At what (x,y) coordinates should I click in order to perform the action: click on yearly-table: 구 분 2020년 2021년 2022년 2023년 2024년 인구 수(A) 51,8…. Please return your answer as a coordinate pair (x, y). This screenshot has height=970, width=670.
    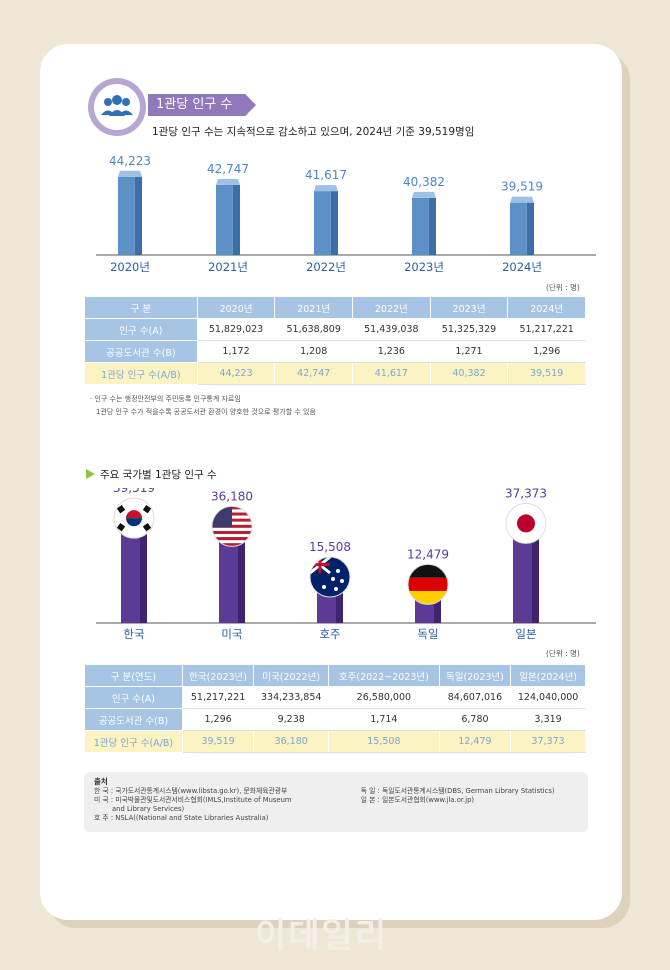
    Looking at the image, I should click on (335, 340).